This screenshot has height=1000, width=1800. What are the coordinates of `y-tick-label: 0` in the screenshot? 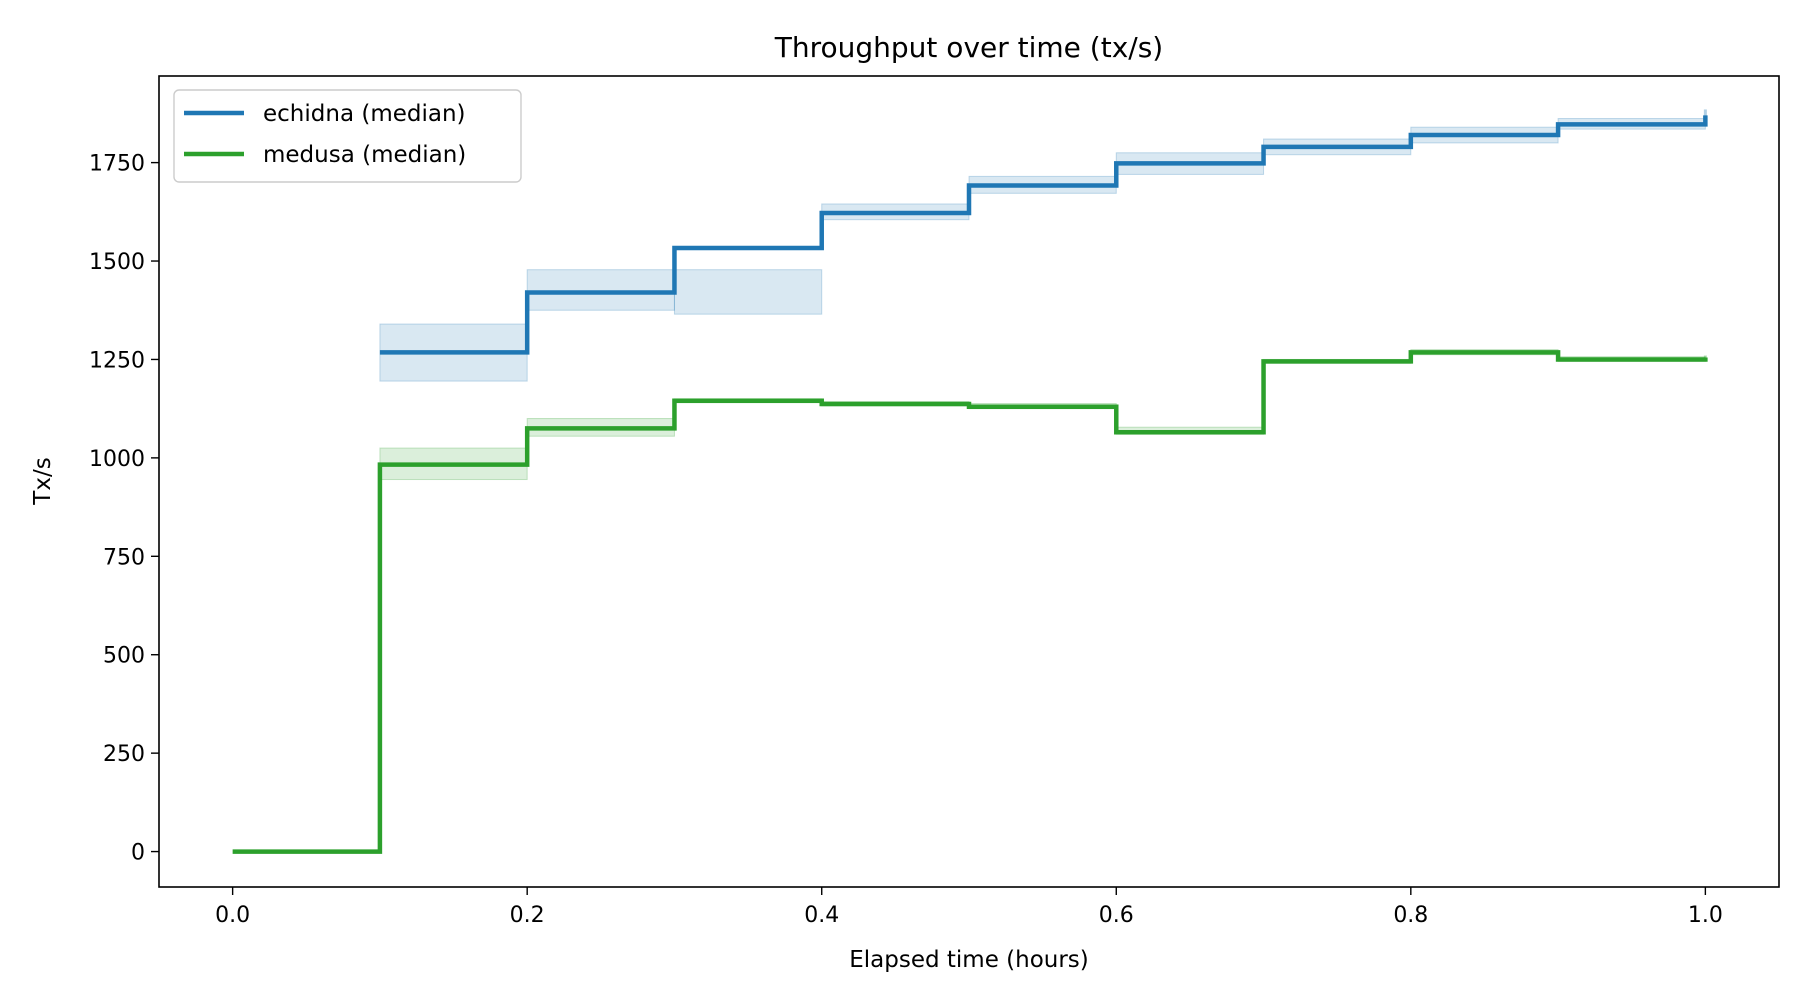 It's located at (138, 853).